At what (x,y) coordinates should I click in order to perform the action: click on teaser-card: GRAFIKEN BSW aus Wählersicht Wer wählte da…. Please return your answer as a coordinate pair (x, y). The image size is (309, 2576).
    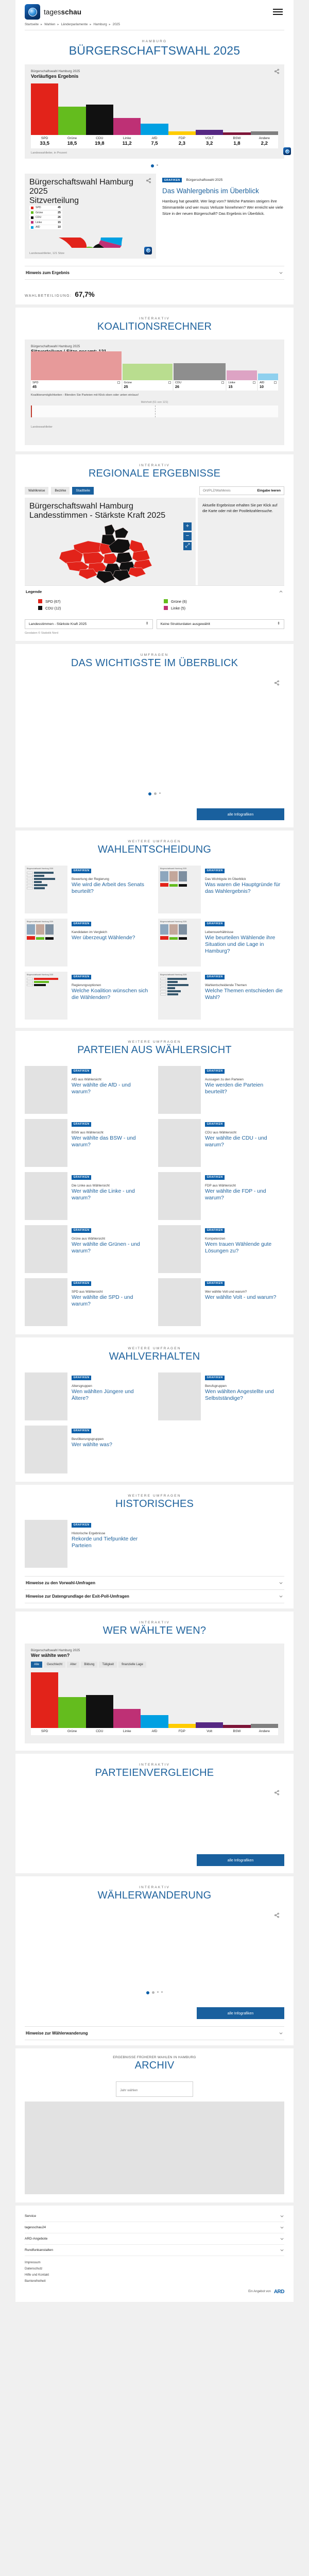
    Looking at the image, I should click on (88, 1142).